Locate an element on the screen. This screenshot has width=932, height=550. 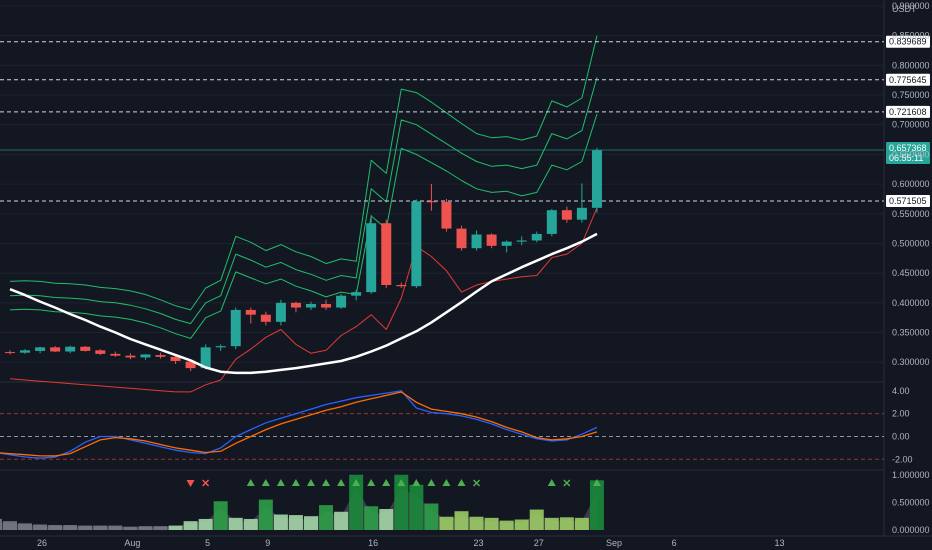
price-tick-label: 0.750000 is located at coordinates (911, 95).